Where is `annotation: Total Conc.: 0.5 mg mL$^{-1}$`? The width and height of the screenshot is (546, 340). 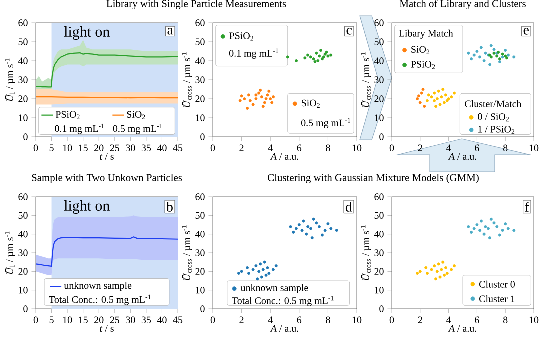 annotation: Total Conc.: 0.5 mg mL$^{-1}$ is located at coordinates (100, 300).